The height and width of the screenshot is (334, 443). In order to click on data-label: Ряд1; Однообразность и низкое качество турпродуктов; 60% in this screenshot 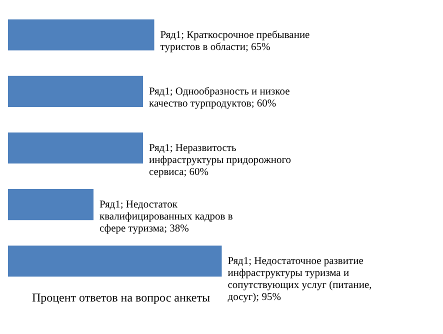, I will do `click(219, 98)`.